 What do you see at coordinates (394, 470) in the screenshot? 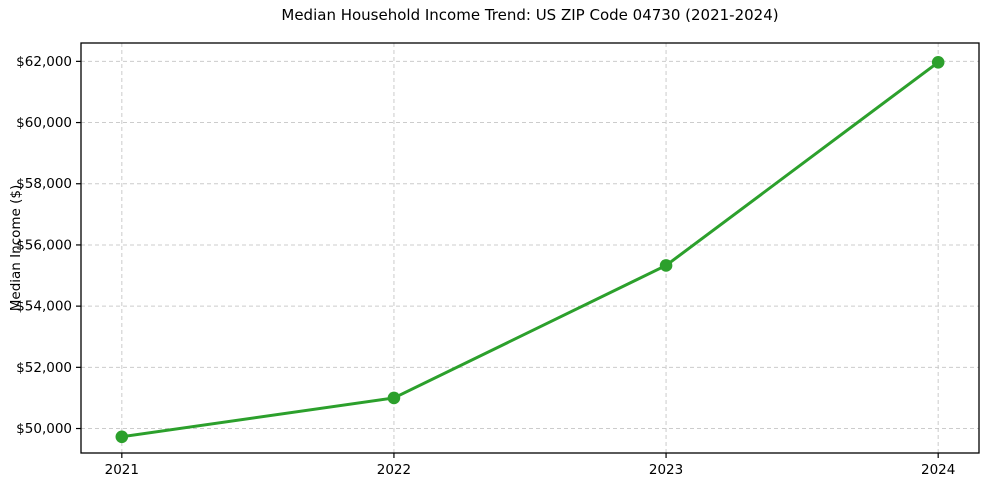
I see `x-tick-label: 2022` at bounding box center [394, 470].